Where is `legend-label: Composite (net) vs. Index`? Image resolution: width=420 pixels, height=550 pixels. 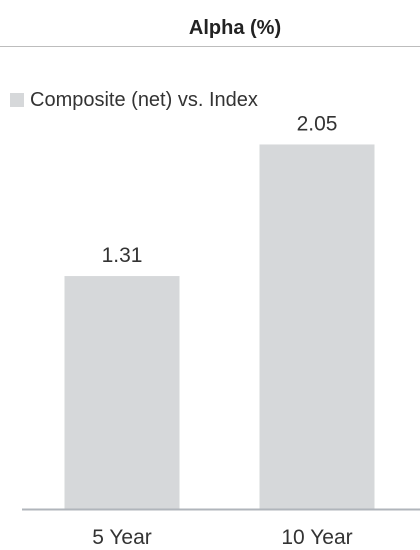 legend-label: Composite (net) vs. Index is located at coordinates (144, 100).